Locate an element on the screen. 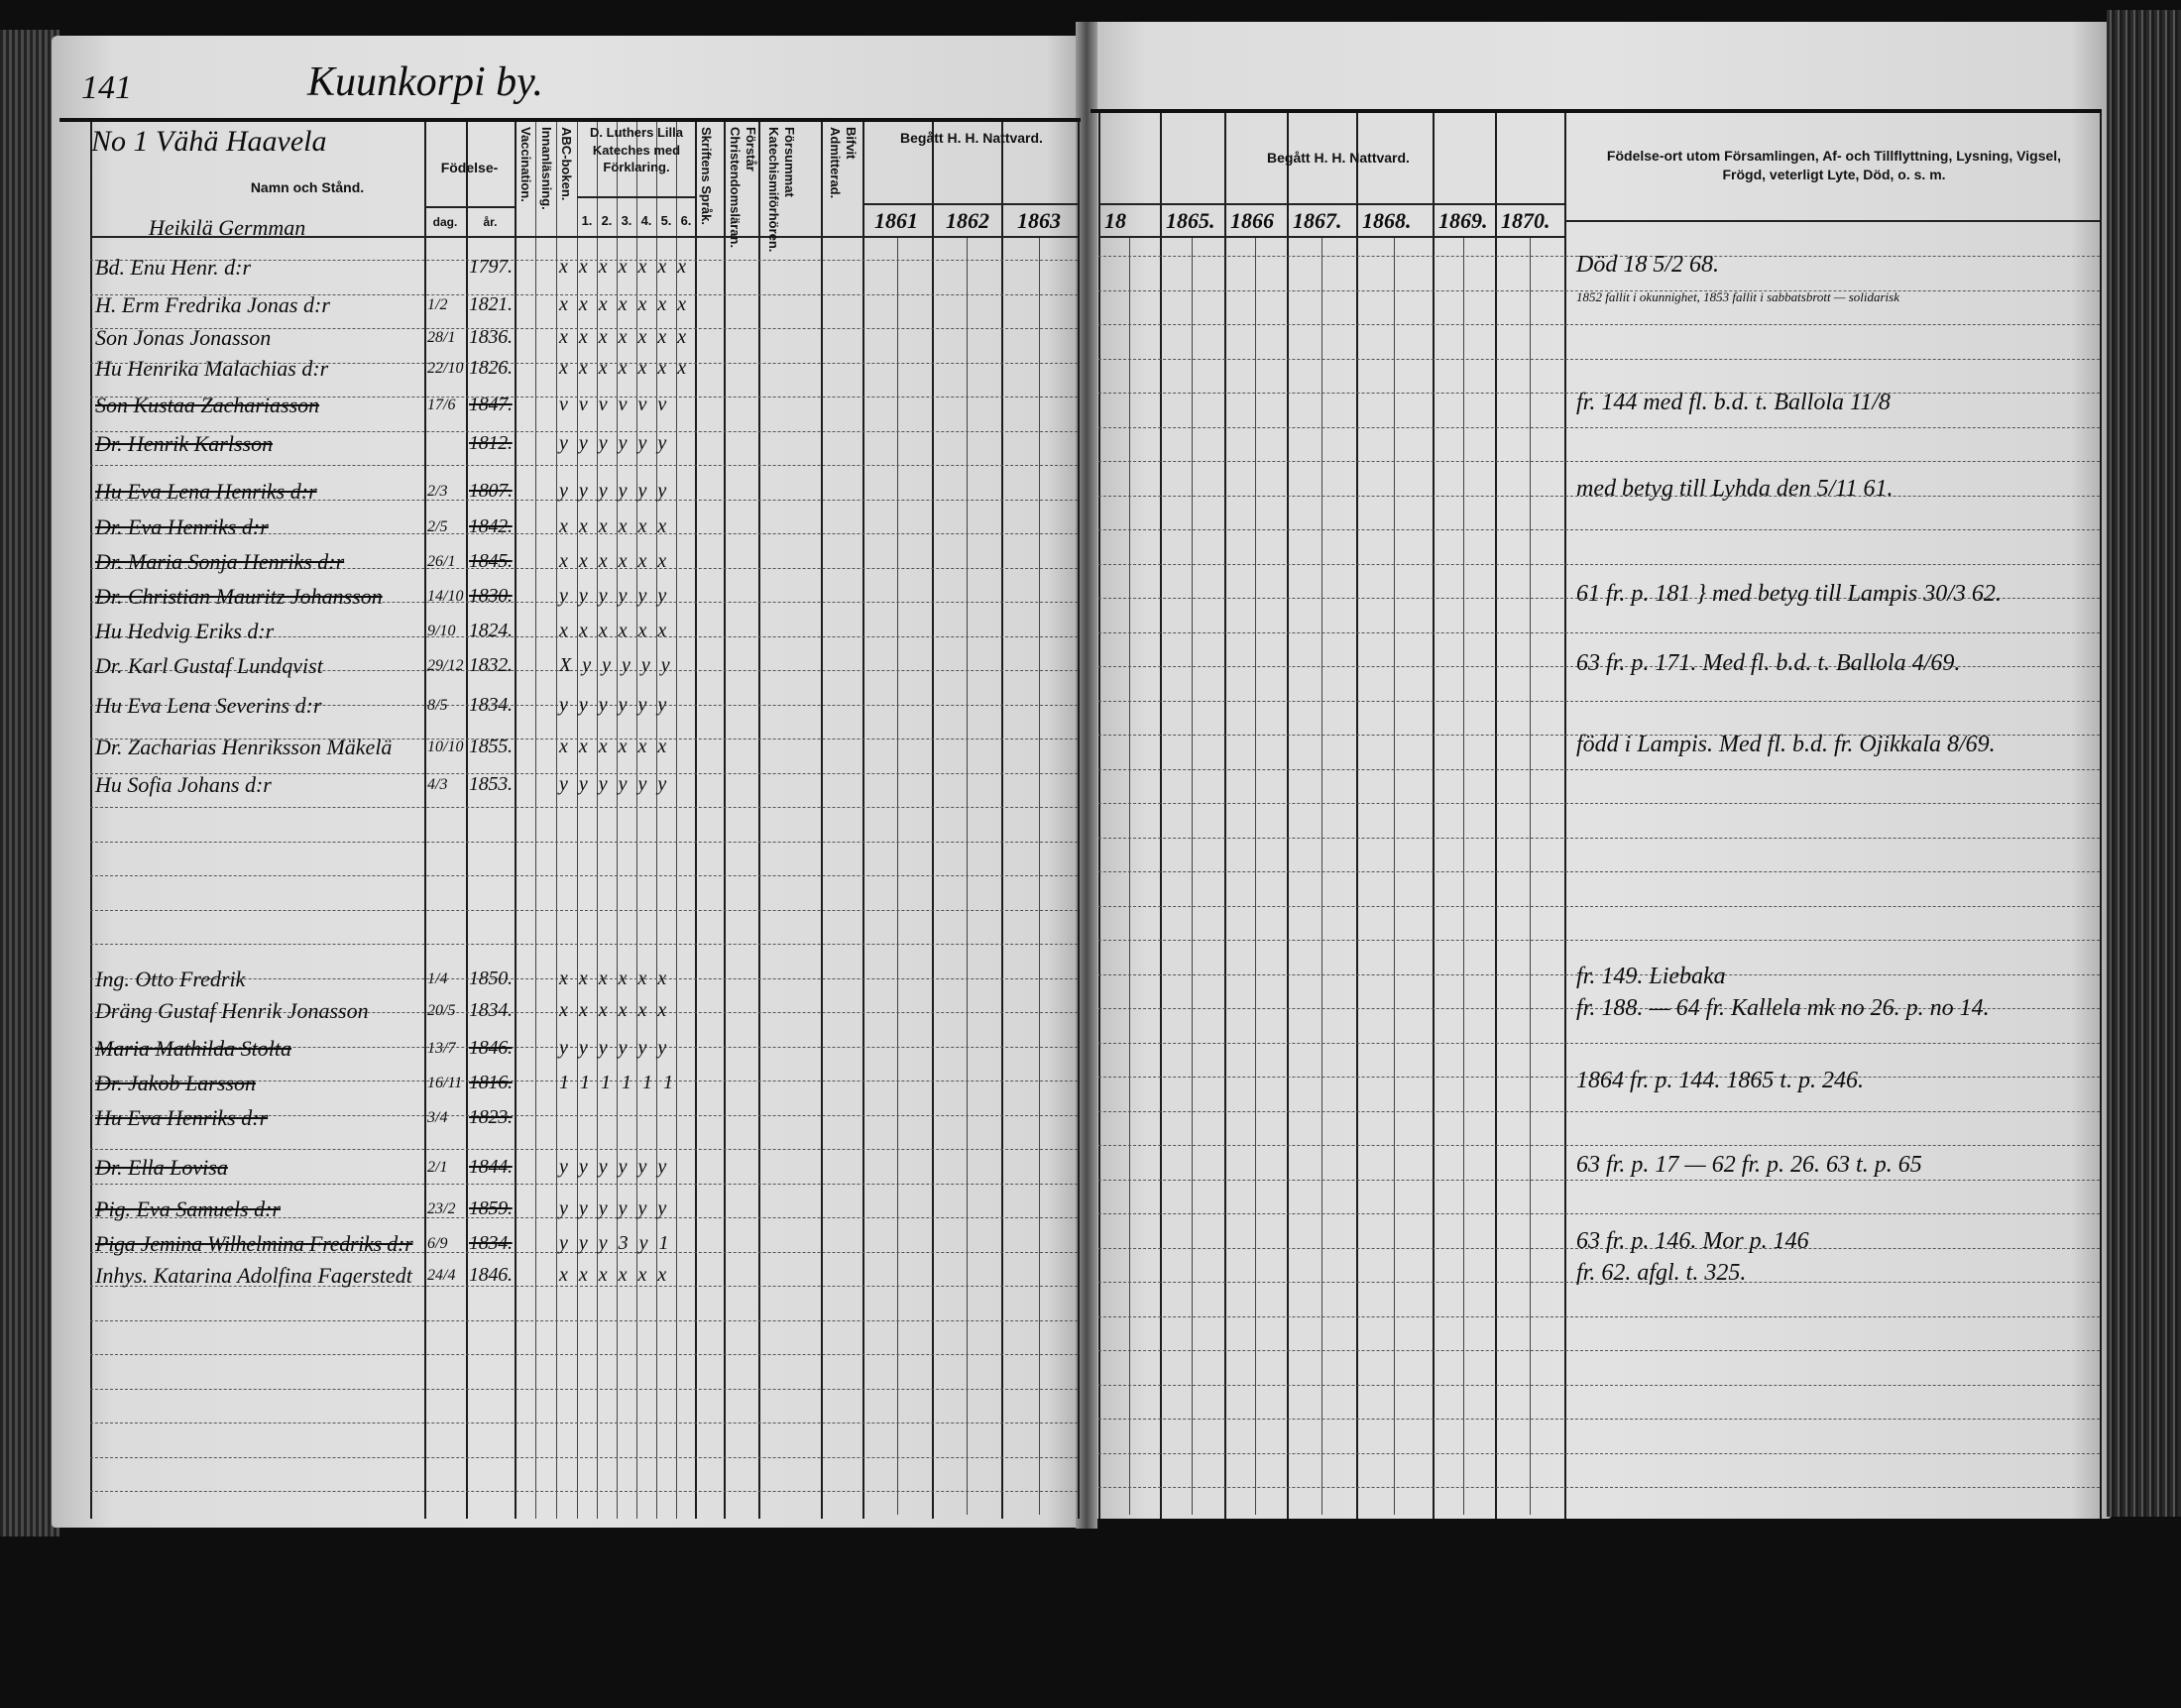 The image size is (2181, 1708). register-row-birth-year: 1834. is located at coordinates (491, 1010).